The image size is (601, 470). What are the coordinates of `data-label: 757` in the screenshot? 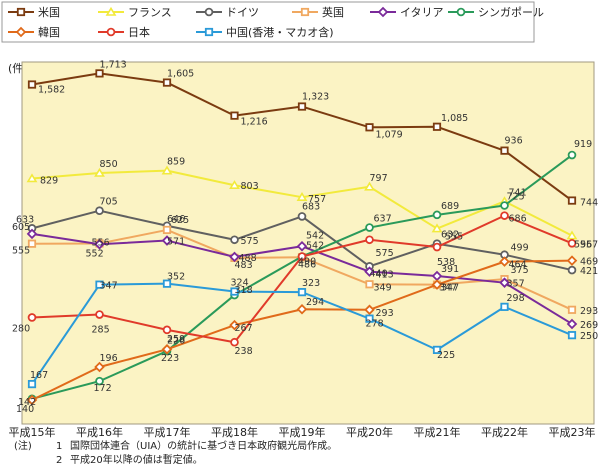 It's located at (317, 199).